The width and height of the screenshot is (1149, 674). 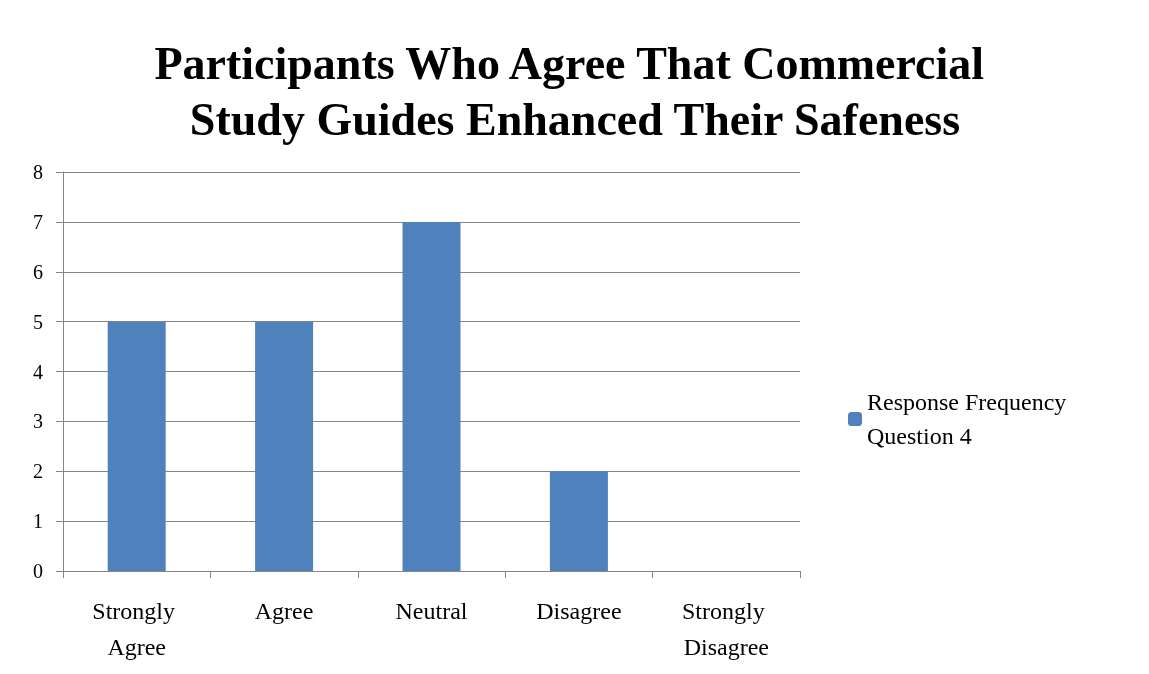 What do you see at coordinates (38, 321) in the screenshot?
I see `y-tick-label: 5` at bounding box center [38, 321].